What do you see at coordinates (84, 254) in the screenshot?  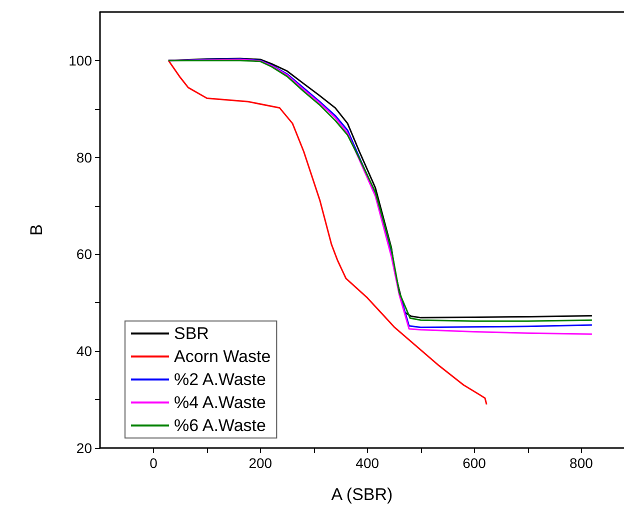 I see `y-tick-label: 60` at bounding box center [84, 254].